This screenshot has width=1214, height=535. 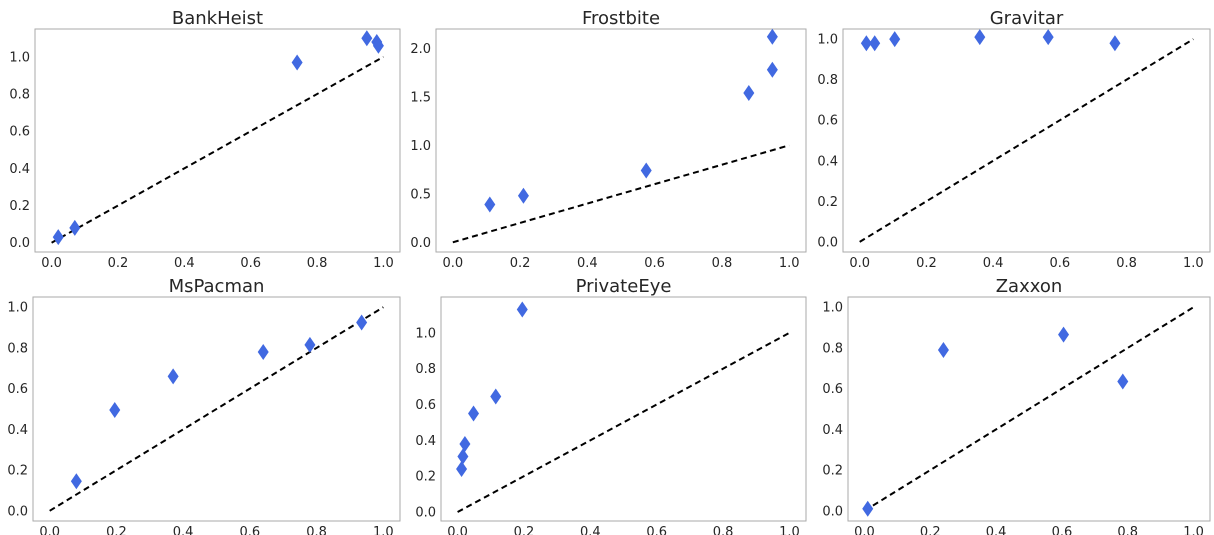 What do you see at coordinates (624, 286) in the screenshot?
I see `chart-title: PrivateEye` at bounding box center [624, 286].